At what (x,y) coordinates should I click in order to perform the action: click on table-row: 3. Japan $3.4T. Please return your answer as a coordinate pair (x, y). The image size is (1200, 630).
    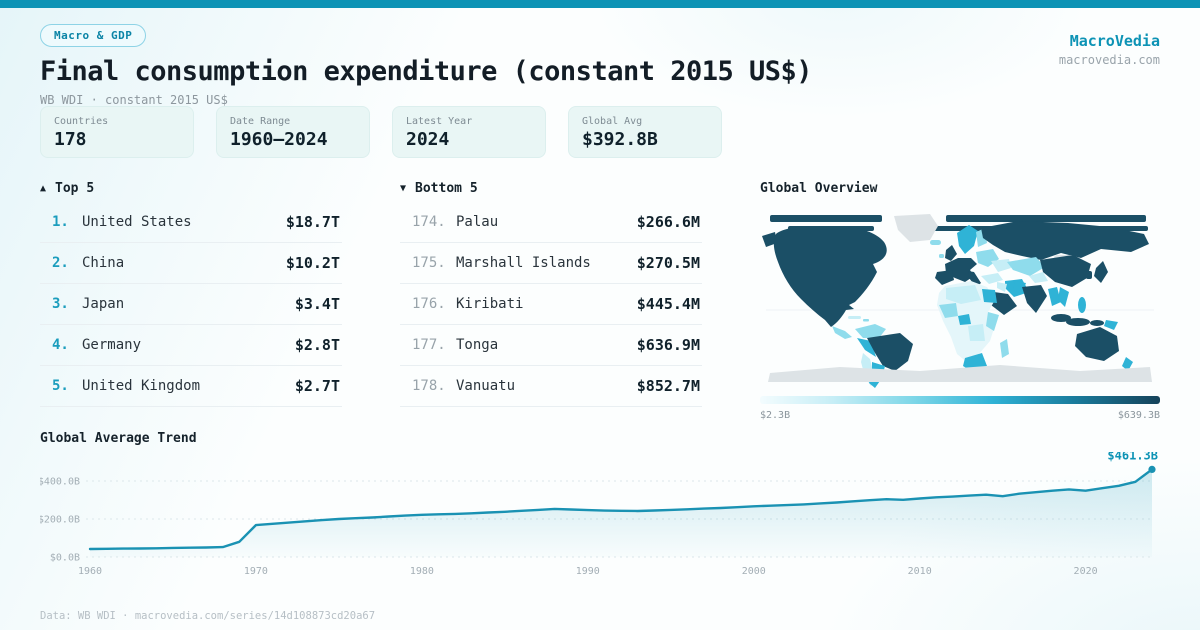
    Looking at the image, I should click on (191, 304).